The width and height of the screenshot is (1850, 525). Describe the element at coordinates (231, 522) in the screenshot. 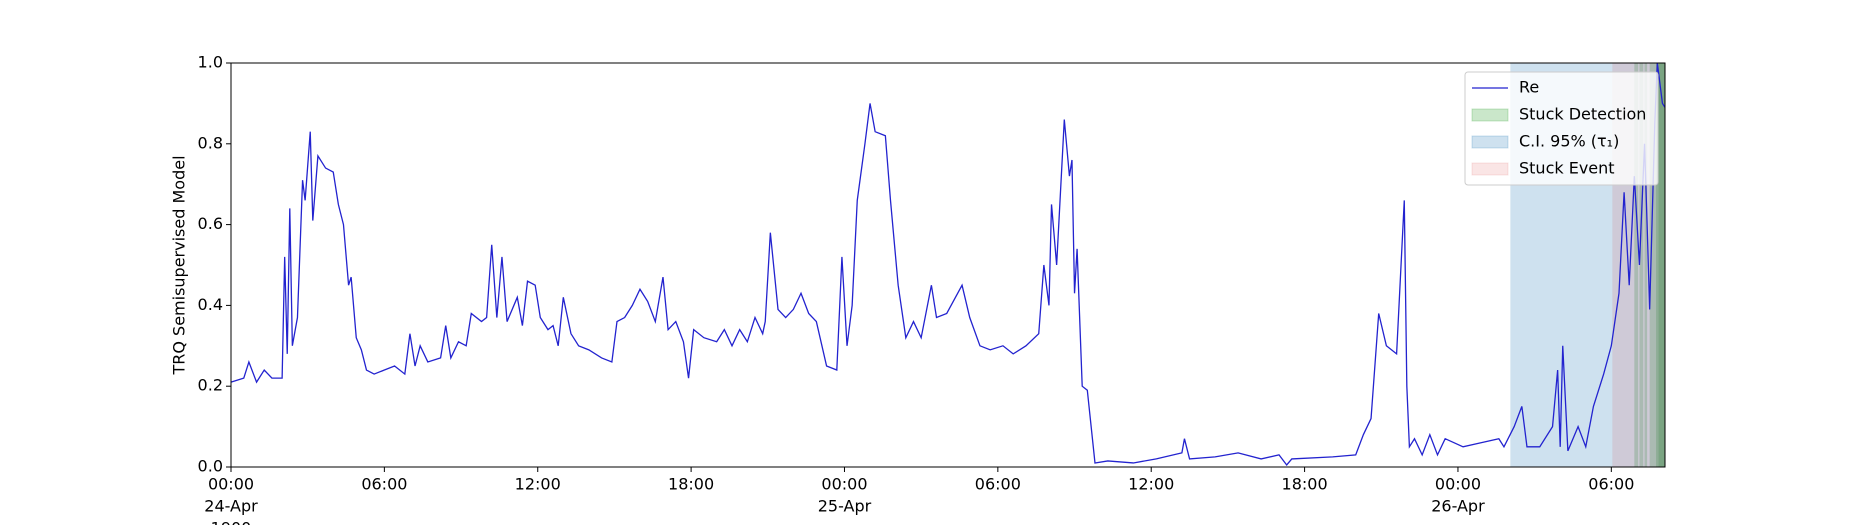

I see `x-year-label: 1900` at that location.